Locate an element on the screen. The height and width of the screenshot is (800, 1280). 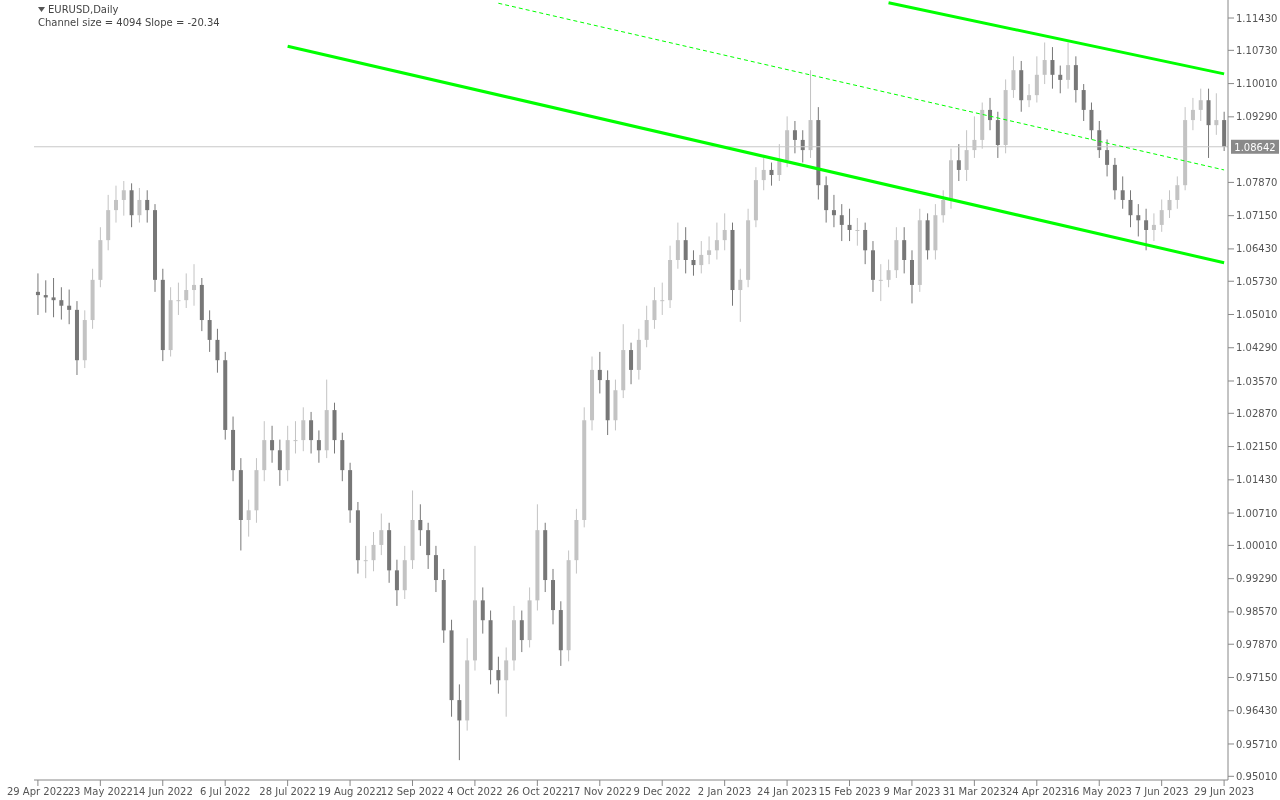
y-tick-label: 1.00710 is located at coordinates (1257, 513).